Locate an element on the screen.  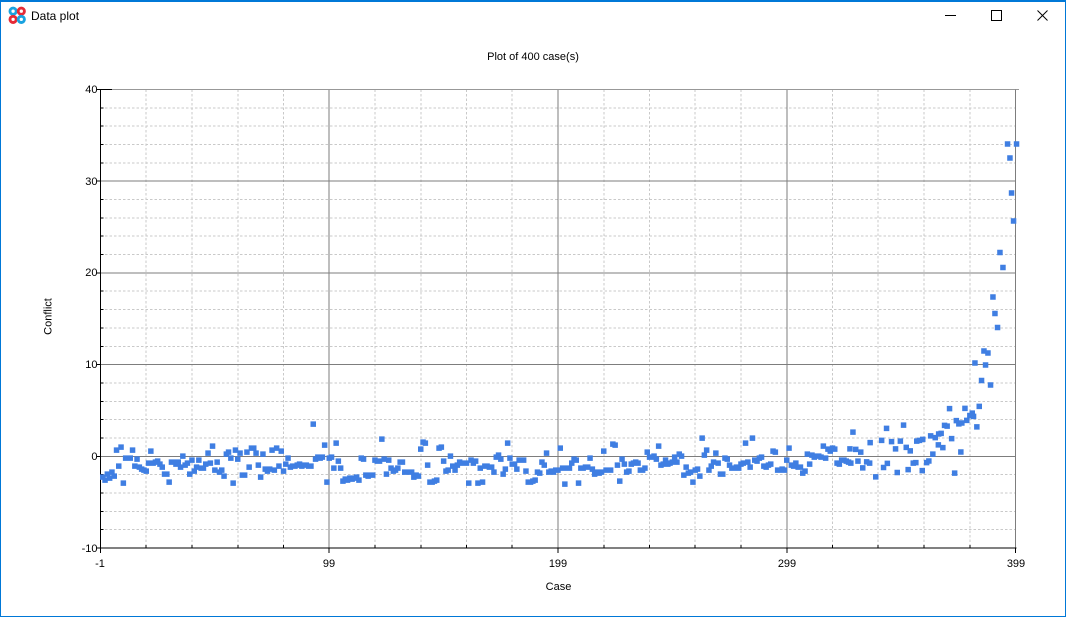
svg-text: -10 is located at coordinates (90, 549).